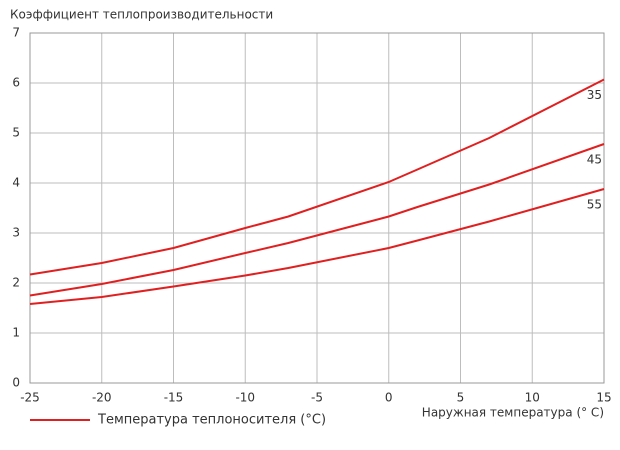 The image size is (620, 450). I want to click on y-tick-label: 1, so click(16, 333).